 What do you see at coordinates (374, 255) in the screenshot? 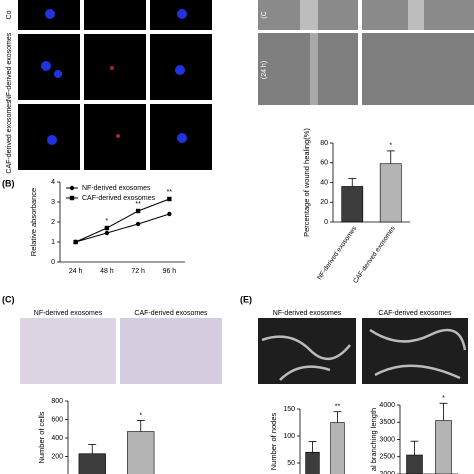
I see `x-tick-label: CAF-derived exosomes` at bounding box center [374, 255].